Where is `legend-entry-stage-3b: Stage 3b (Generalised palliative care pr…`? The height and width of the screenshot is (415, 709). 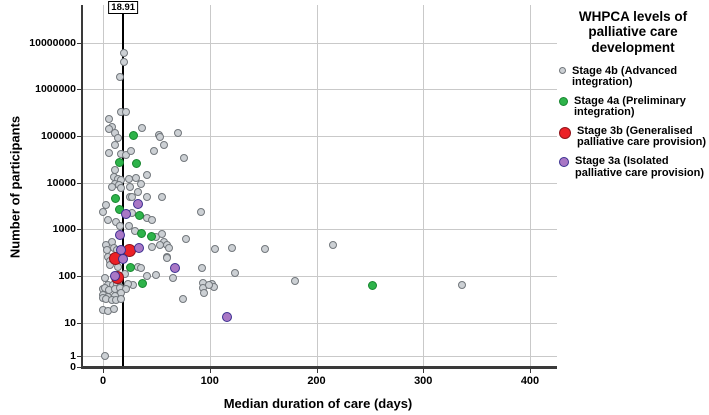 legend-entry-stage-3b: Stage 3b (Generalised palliative care pr… is located at coordinates (633, 136).